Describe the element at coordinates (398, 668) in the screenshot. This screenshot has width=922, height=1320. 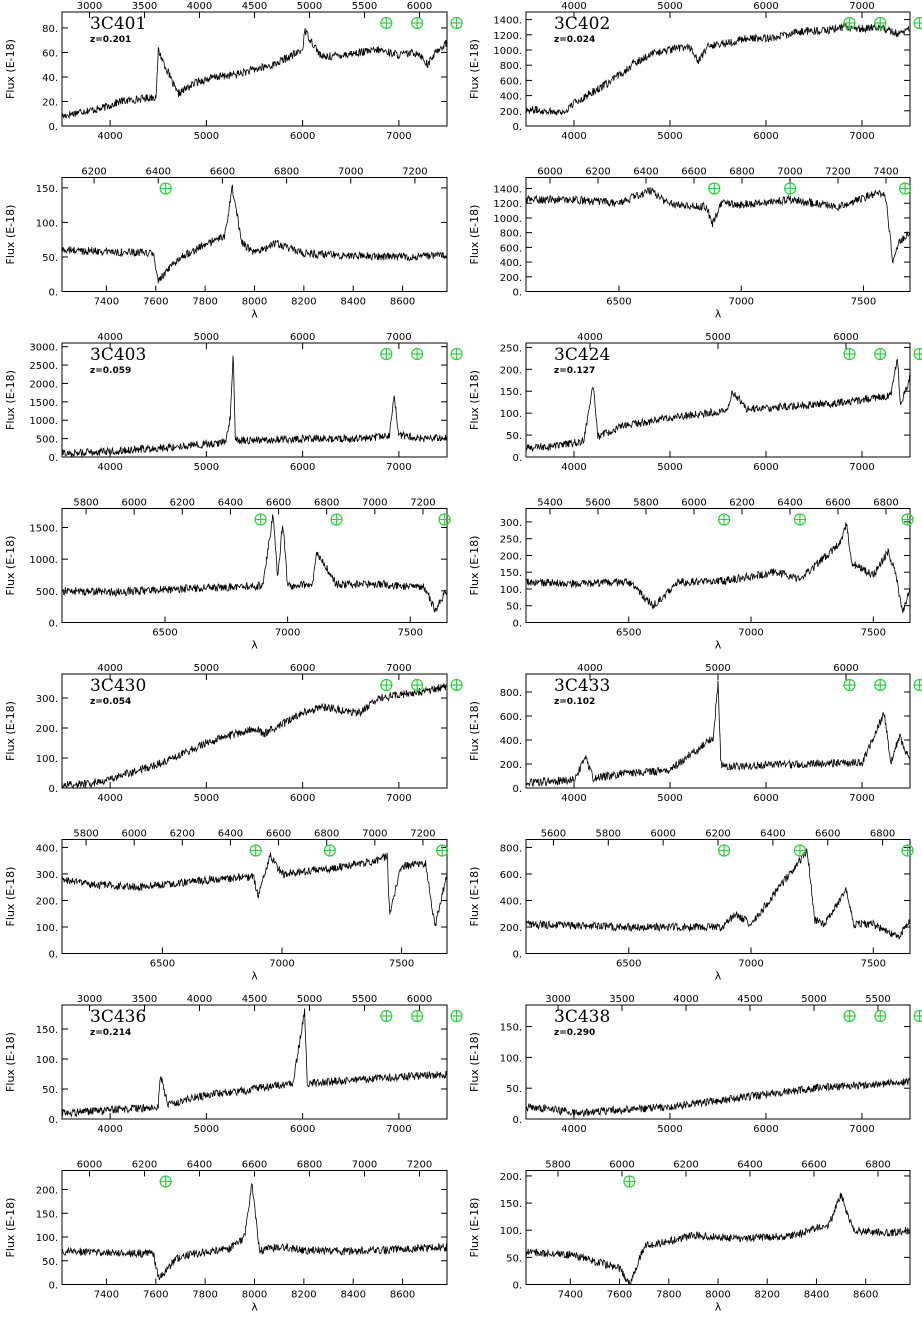
I see `top-x-tick-label: 7000` at that location.